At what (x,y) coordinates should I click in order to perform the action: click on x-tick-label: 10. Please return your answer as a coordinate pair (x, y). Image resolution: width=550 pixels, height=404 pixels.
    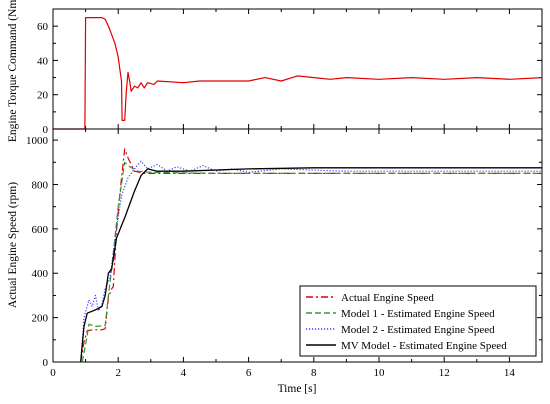
    Looking at the image, I should click on (380, 373).